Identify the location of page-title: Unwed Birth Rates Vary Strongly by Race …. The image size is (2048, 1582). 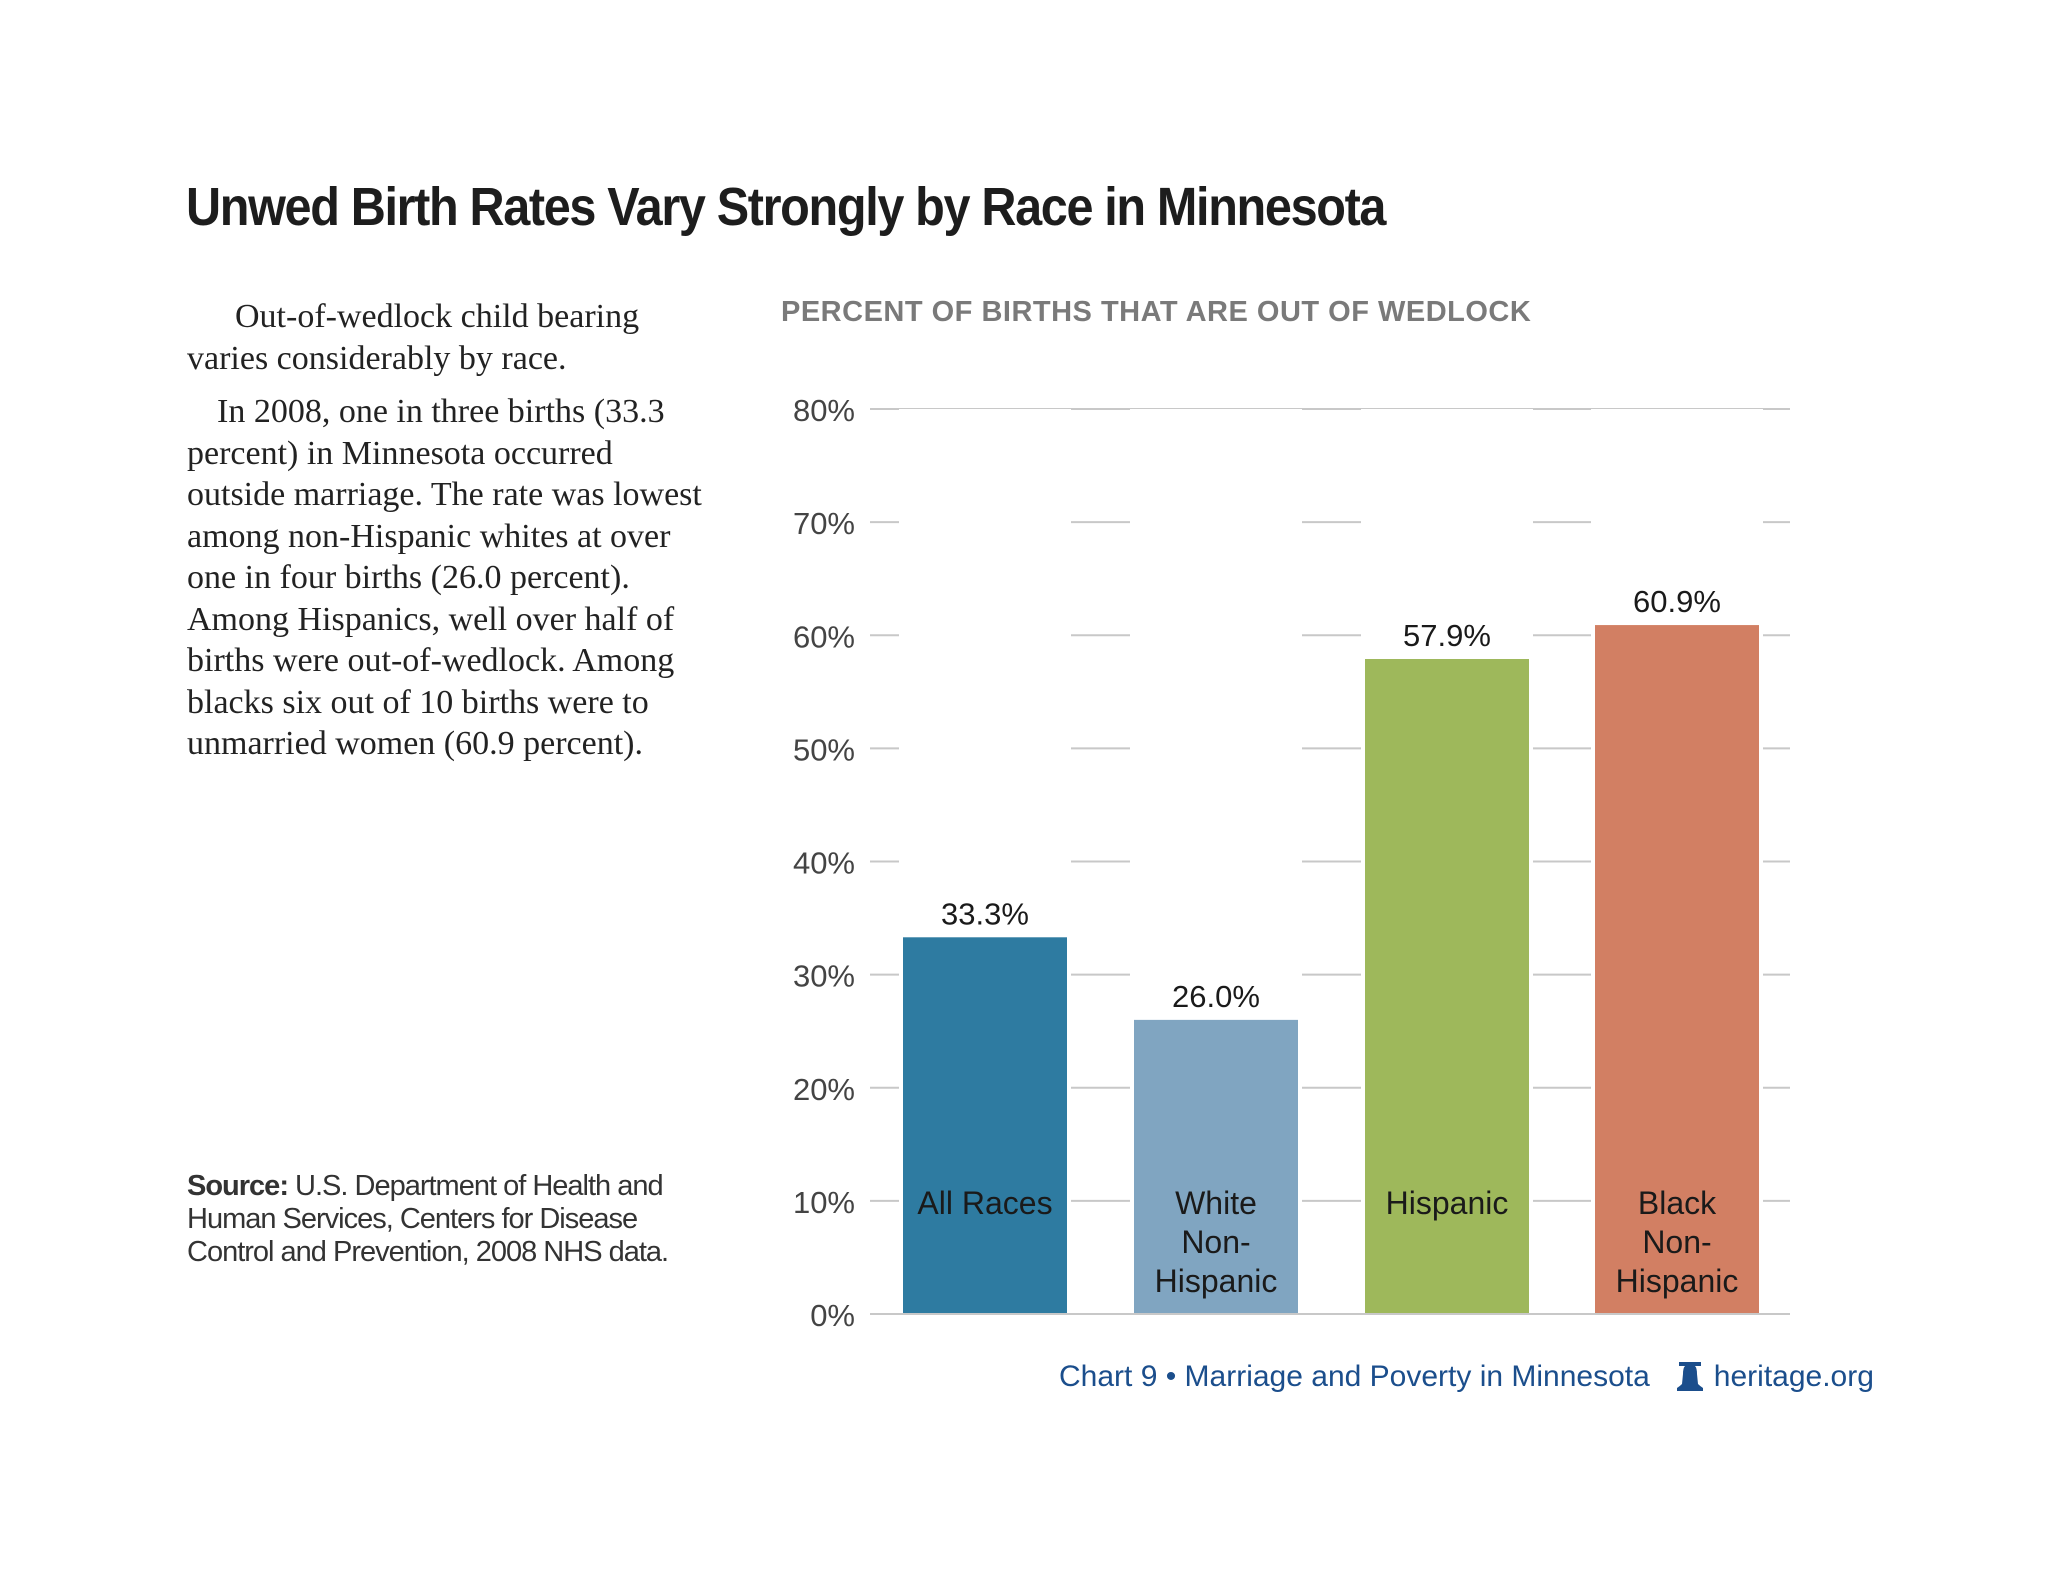
(786, 207).